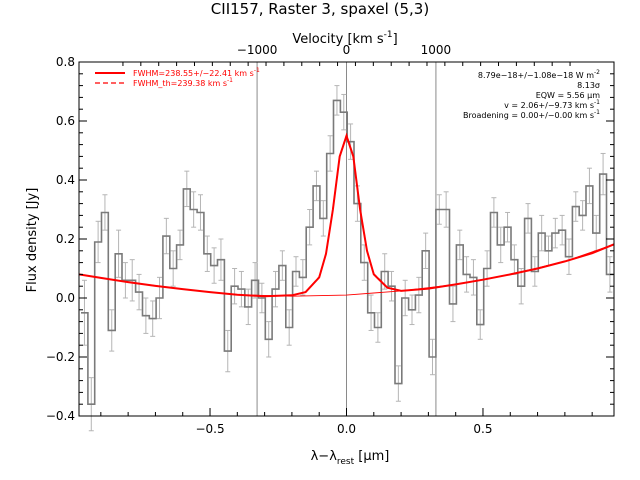  I want to click on legend-label: FWHM=238.55+/−22.41 km s-1, so click(196, 72).